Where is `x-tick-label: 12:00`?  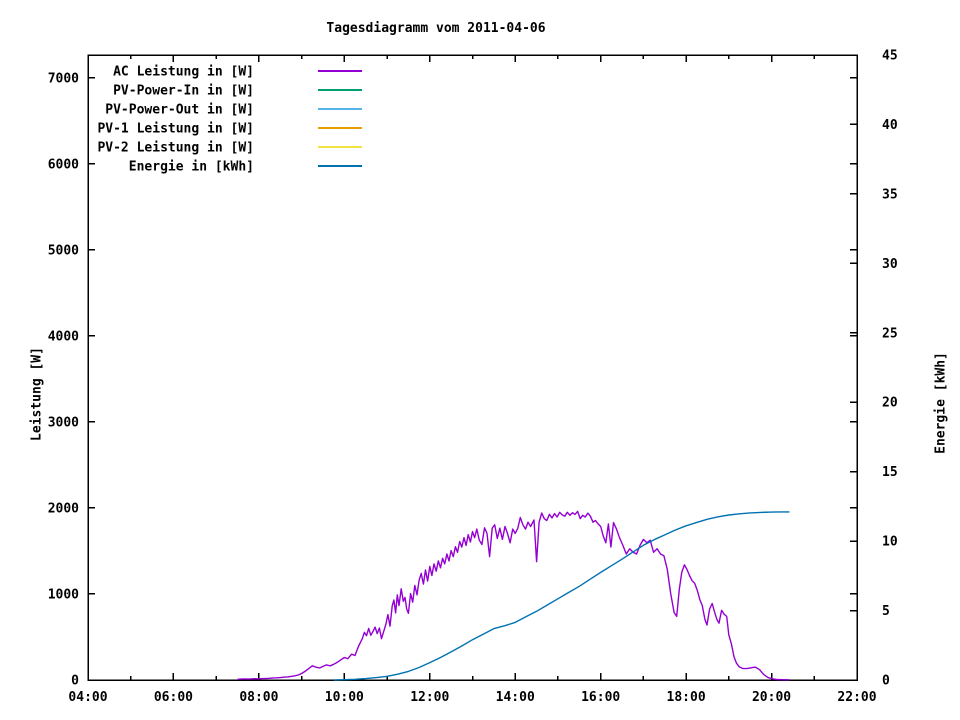
x-tick-label: 12:00 is located at coordinates (429, 697).